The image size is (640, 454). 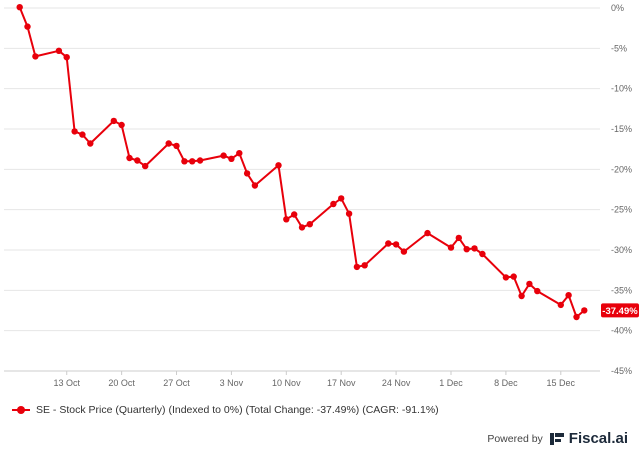 What do you see at coordinates (621, 331) in the screenshot?
I see `y-tick-label: -40%` at bounding box center [621, 331].